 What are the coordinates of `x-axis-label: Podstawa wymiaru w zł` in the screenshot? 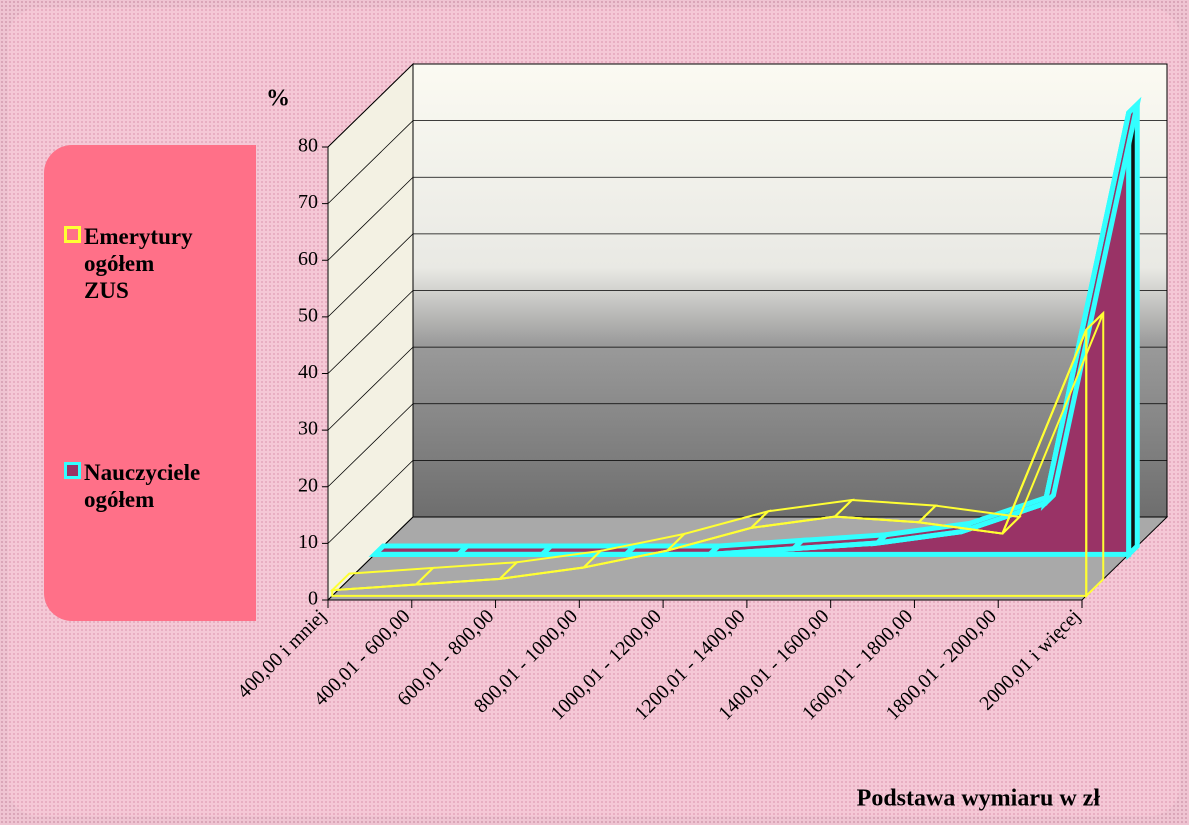 It's located at (979, 799).